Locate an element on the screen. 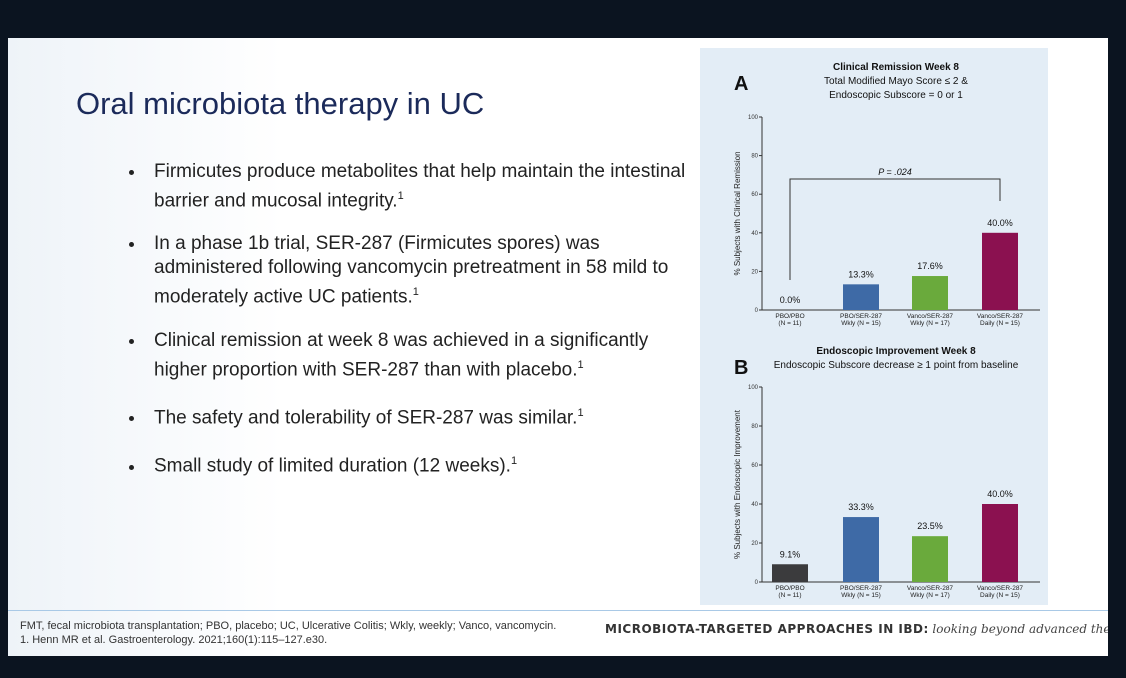  p-value: P = .024 is located at coordinates (894, 172).